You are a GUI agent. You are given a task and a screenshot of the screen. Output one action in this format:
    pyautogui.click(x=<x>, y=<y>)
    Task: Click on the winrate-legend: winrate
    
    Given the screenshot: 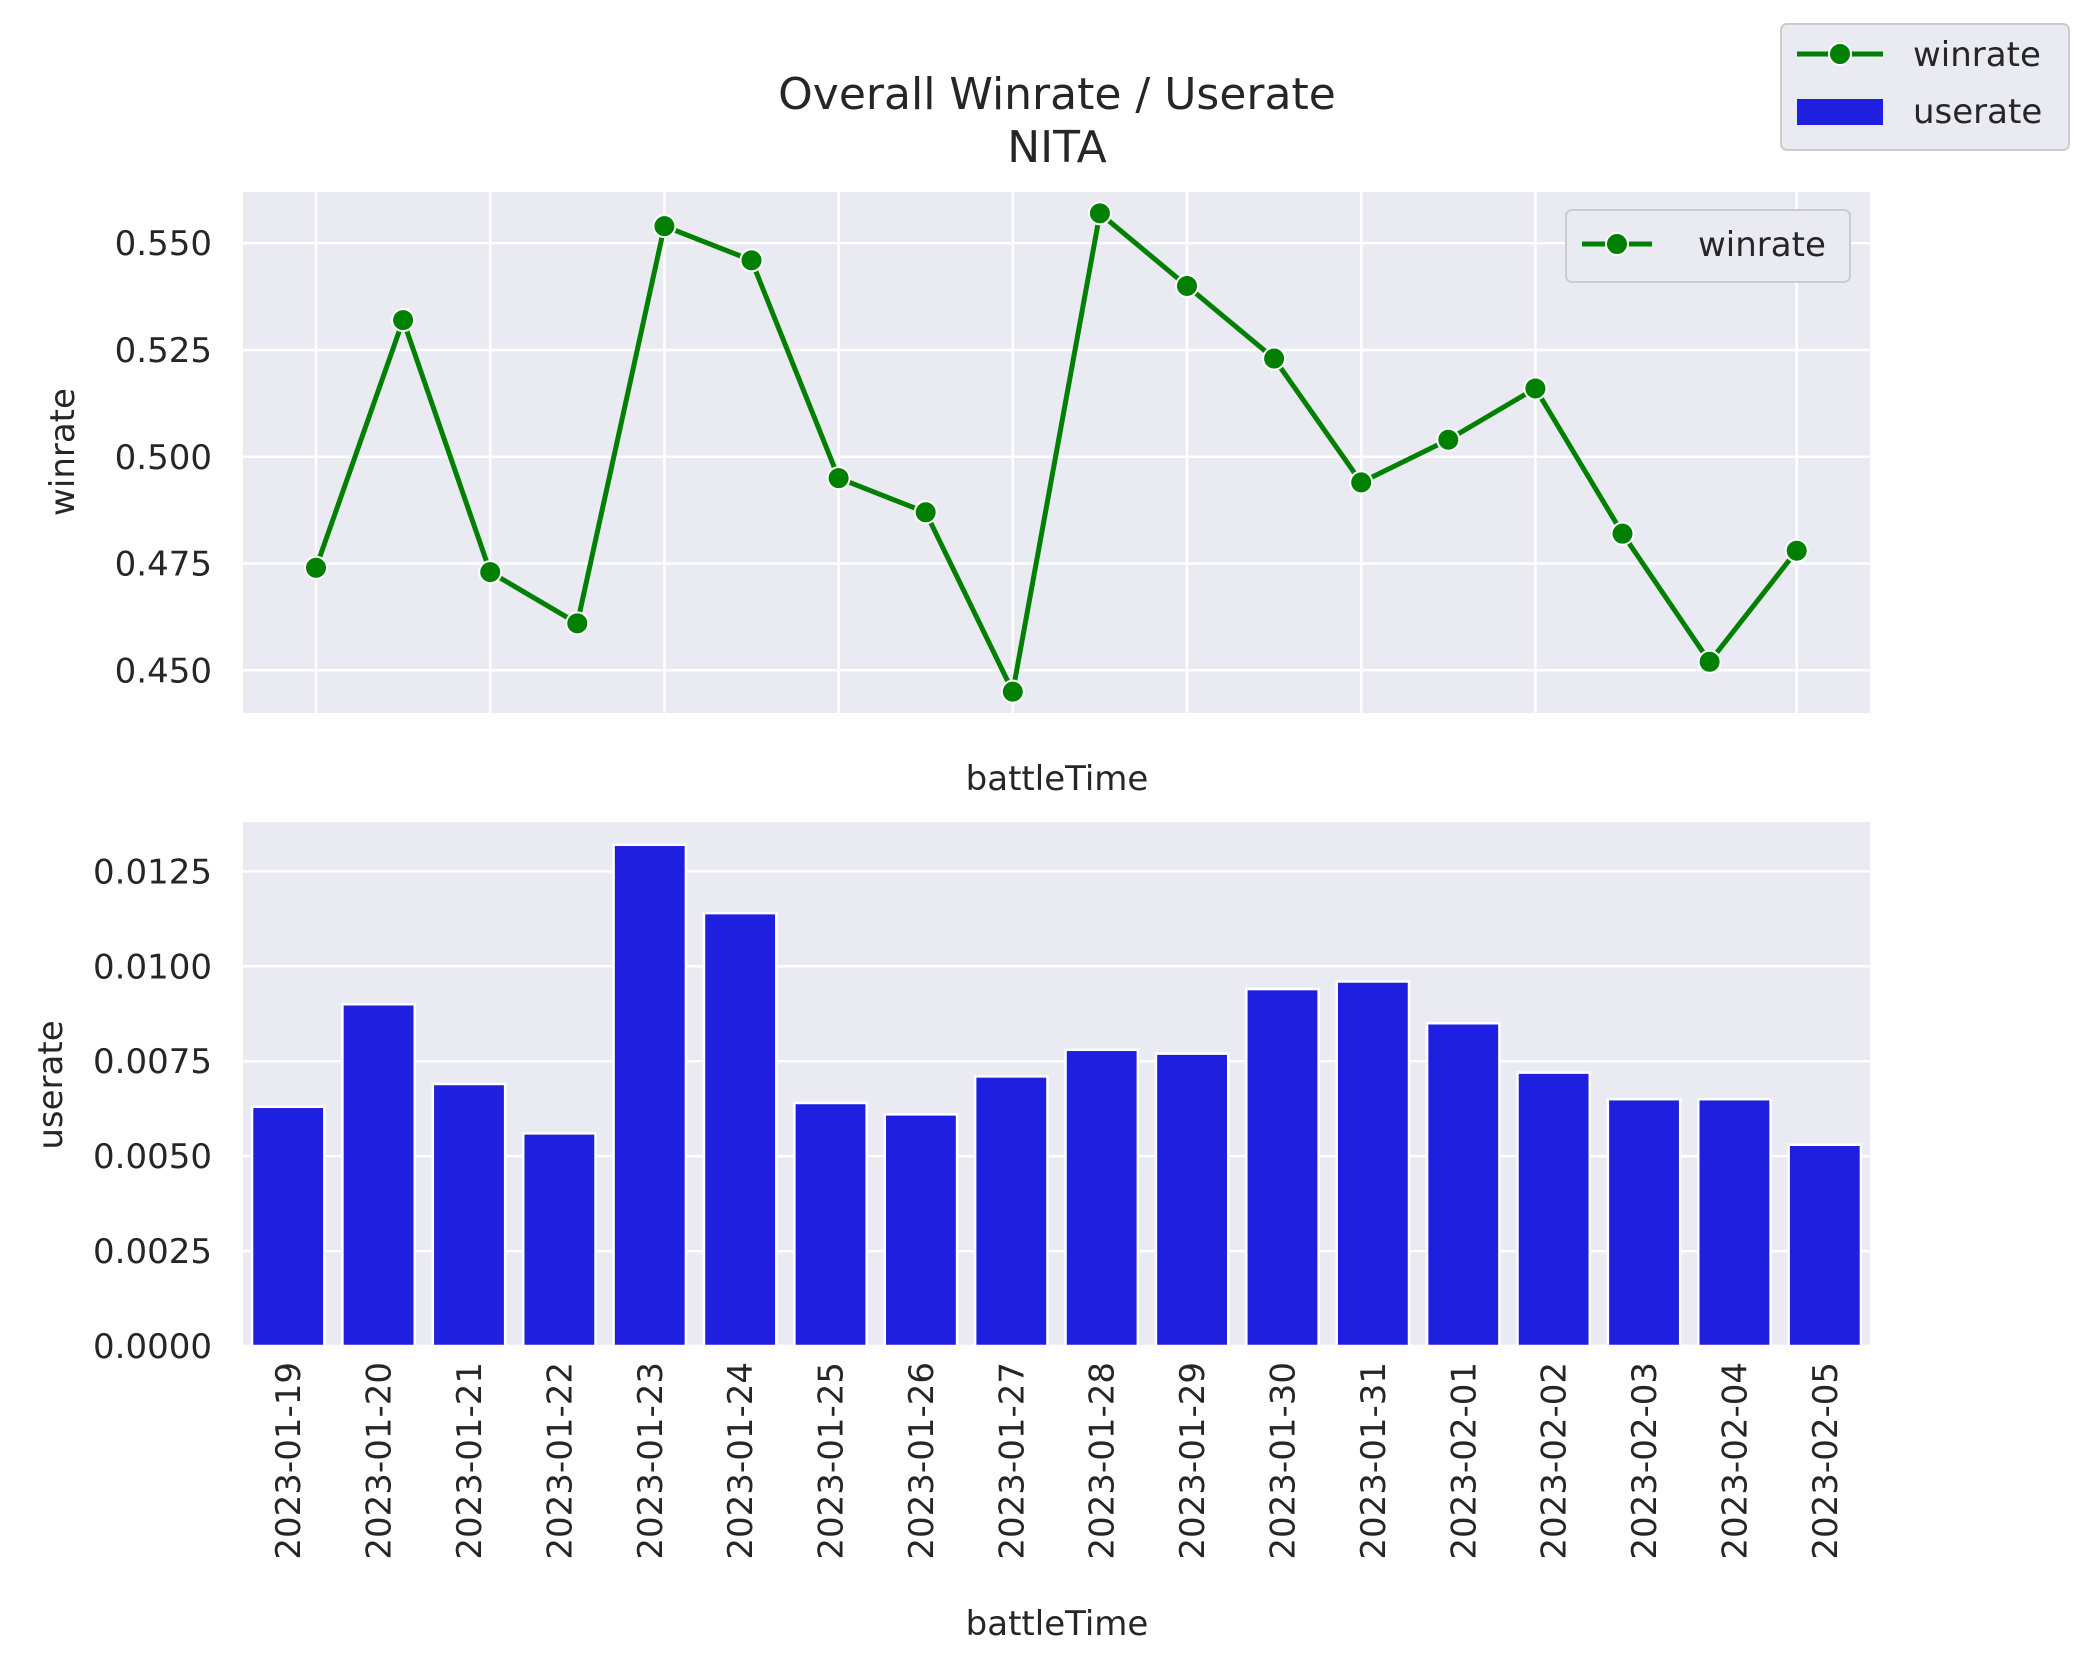 What is the action you would take?
    pyautogui.click(x=1708, y=246)
    